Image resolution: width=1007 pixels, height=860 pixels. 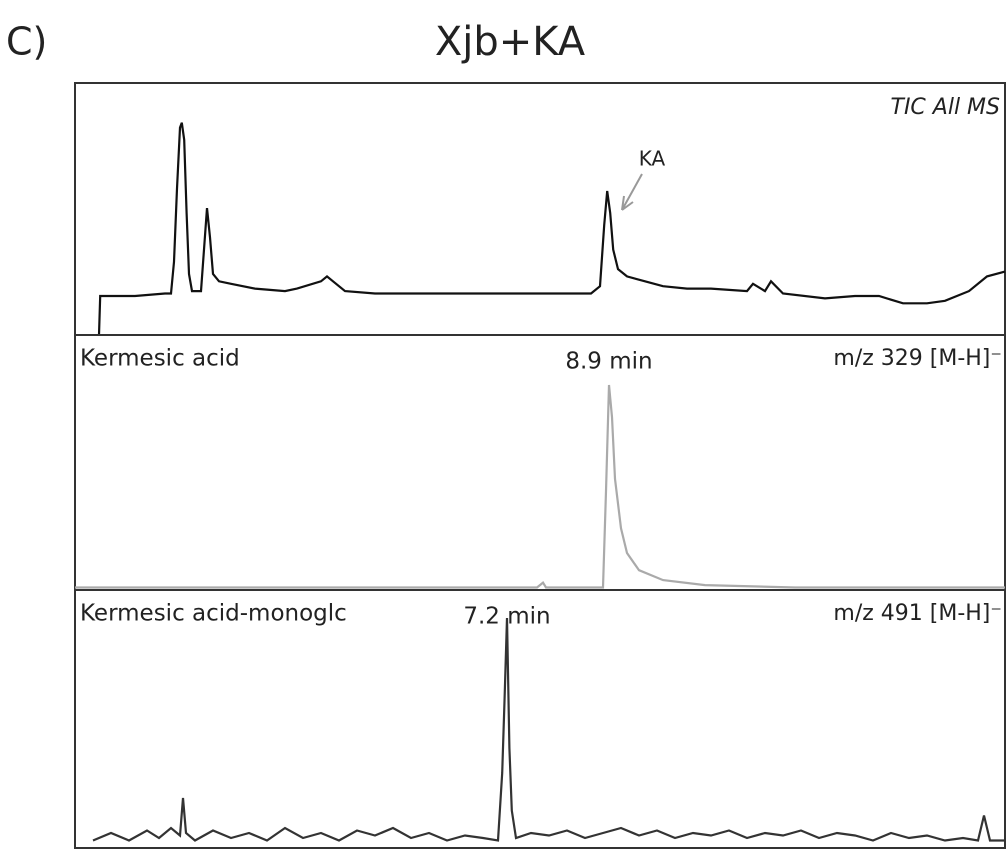 I want to click on annotation-arrow, so click(x=632, y=192).